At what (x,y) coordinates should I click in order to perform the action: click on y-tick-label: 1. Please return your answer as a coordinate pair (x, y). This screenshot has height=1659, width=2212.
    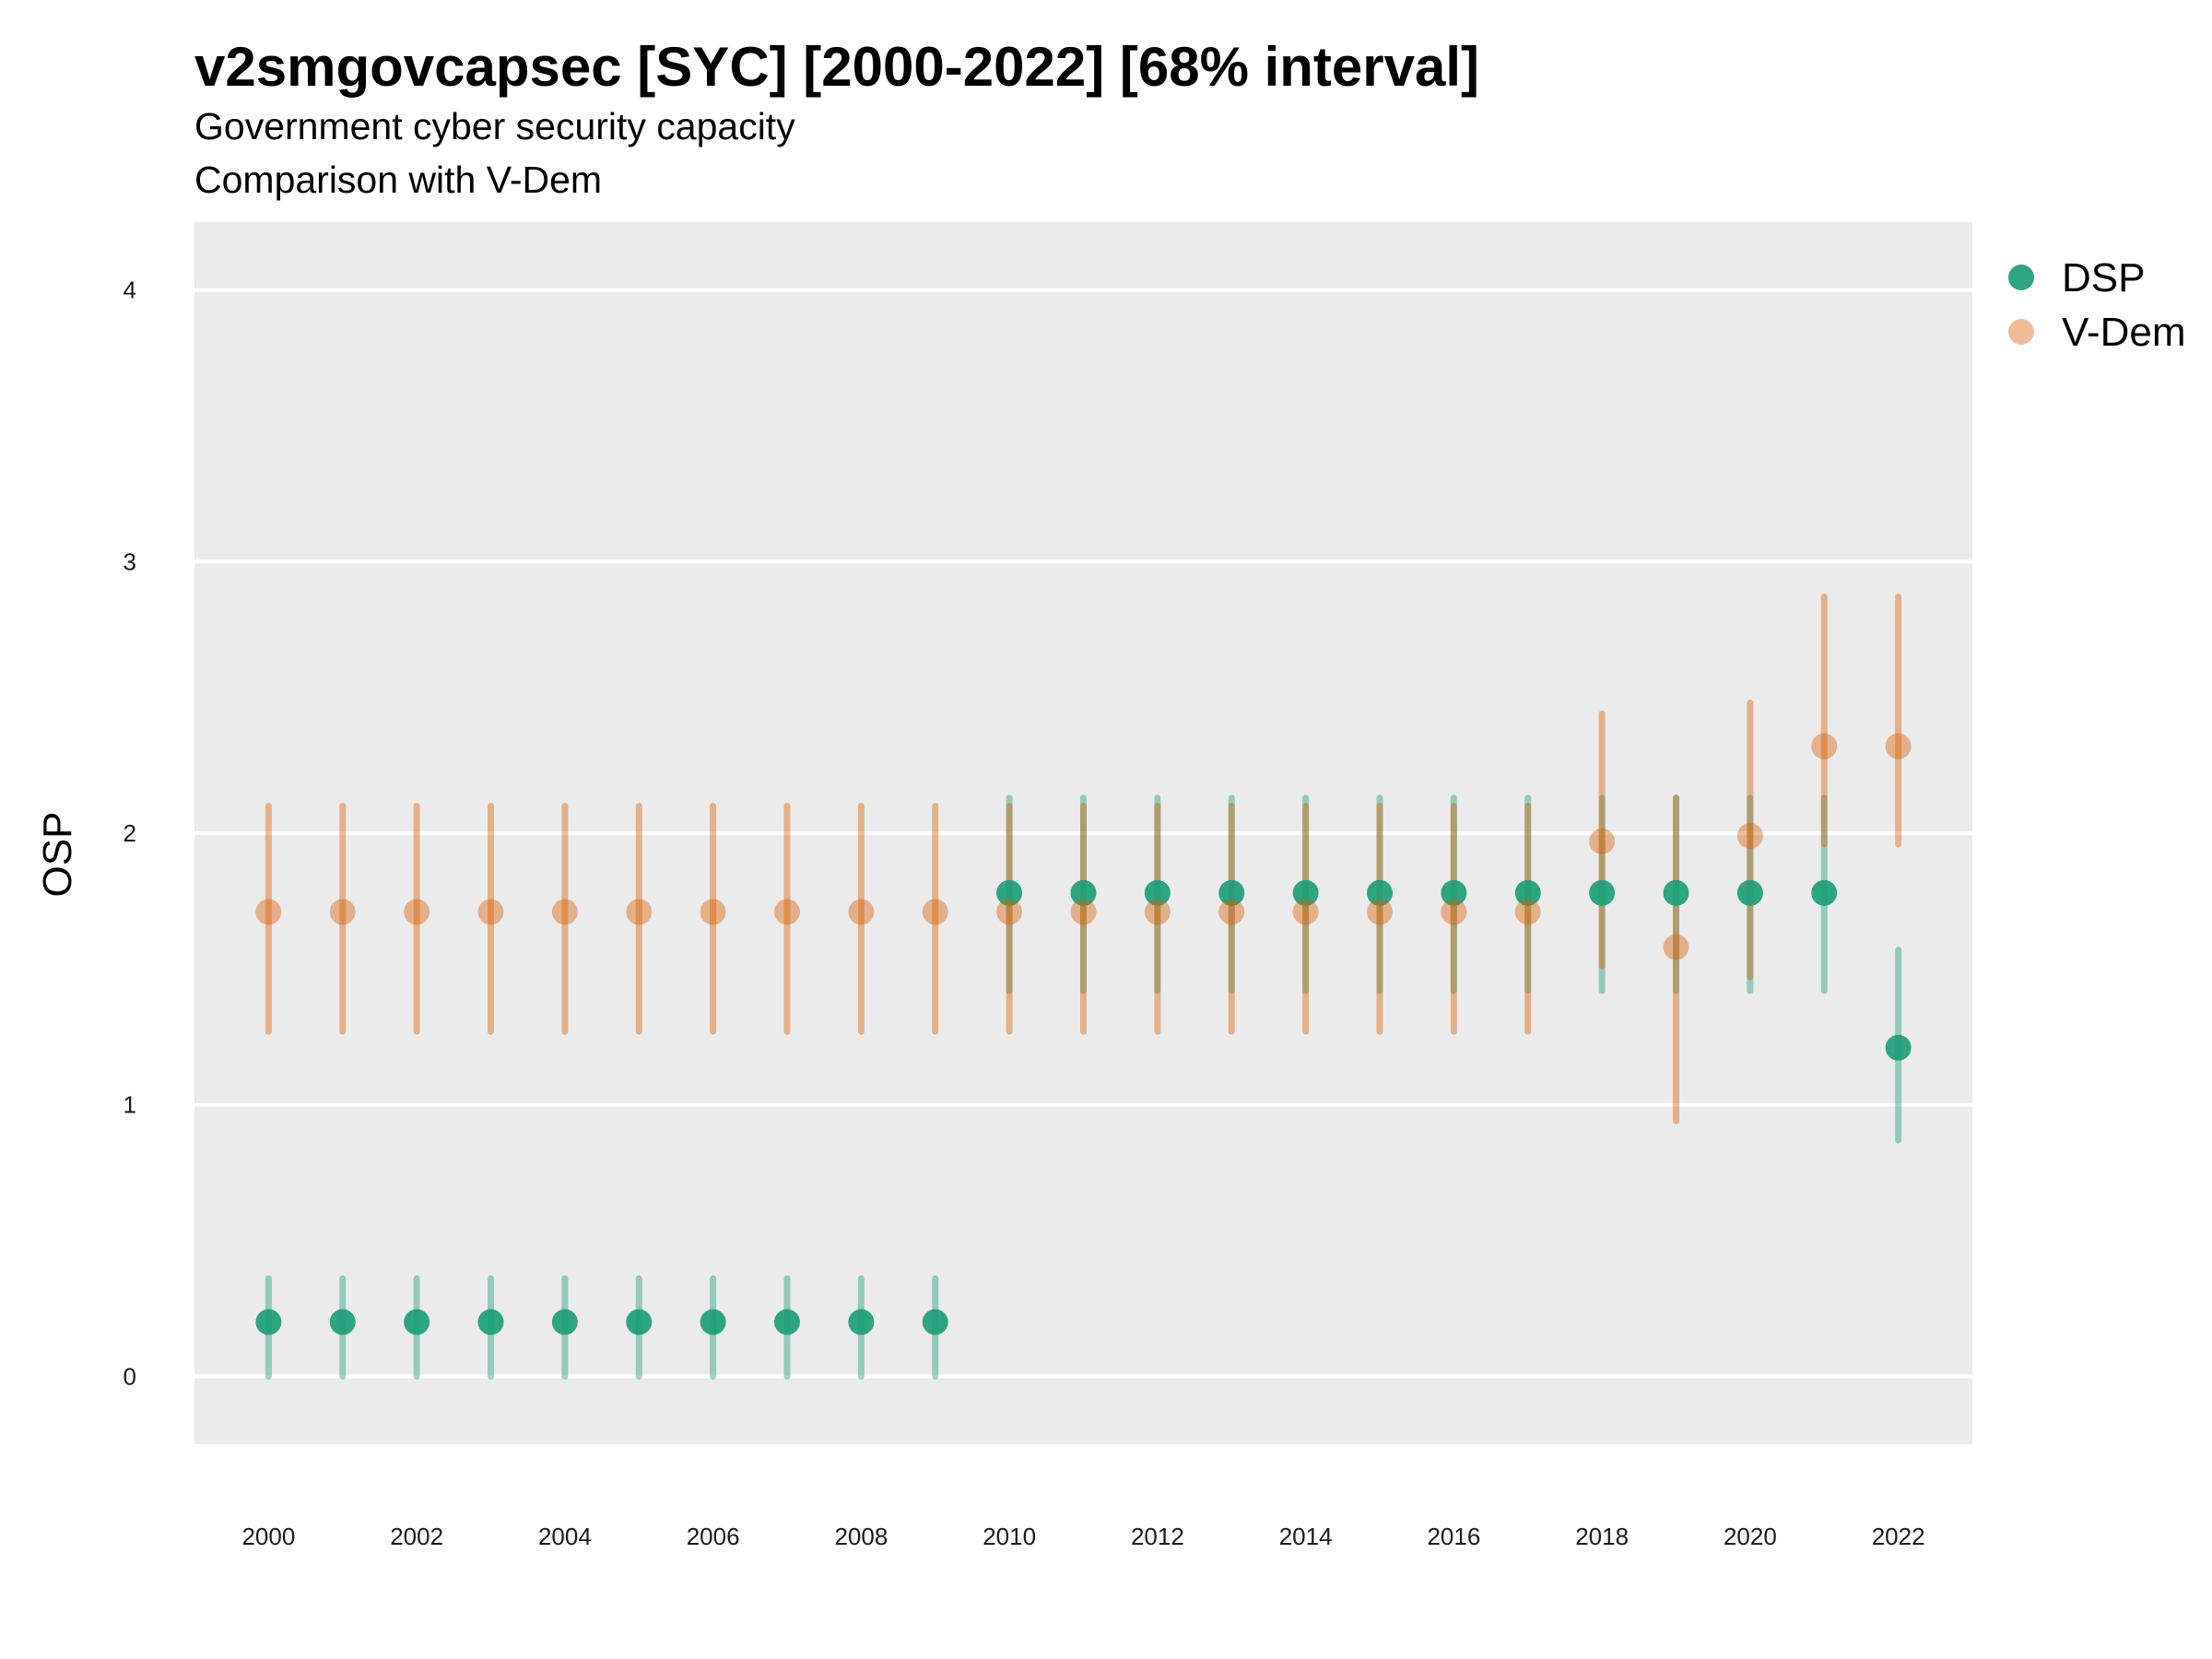
    Looking at the image, I should click on (130, 1105).